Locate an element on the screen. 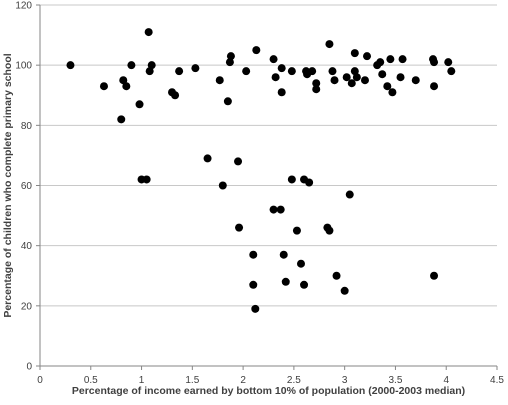  x-tick-label: 2.5 is located at coordinates (294, 380).